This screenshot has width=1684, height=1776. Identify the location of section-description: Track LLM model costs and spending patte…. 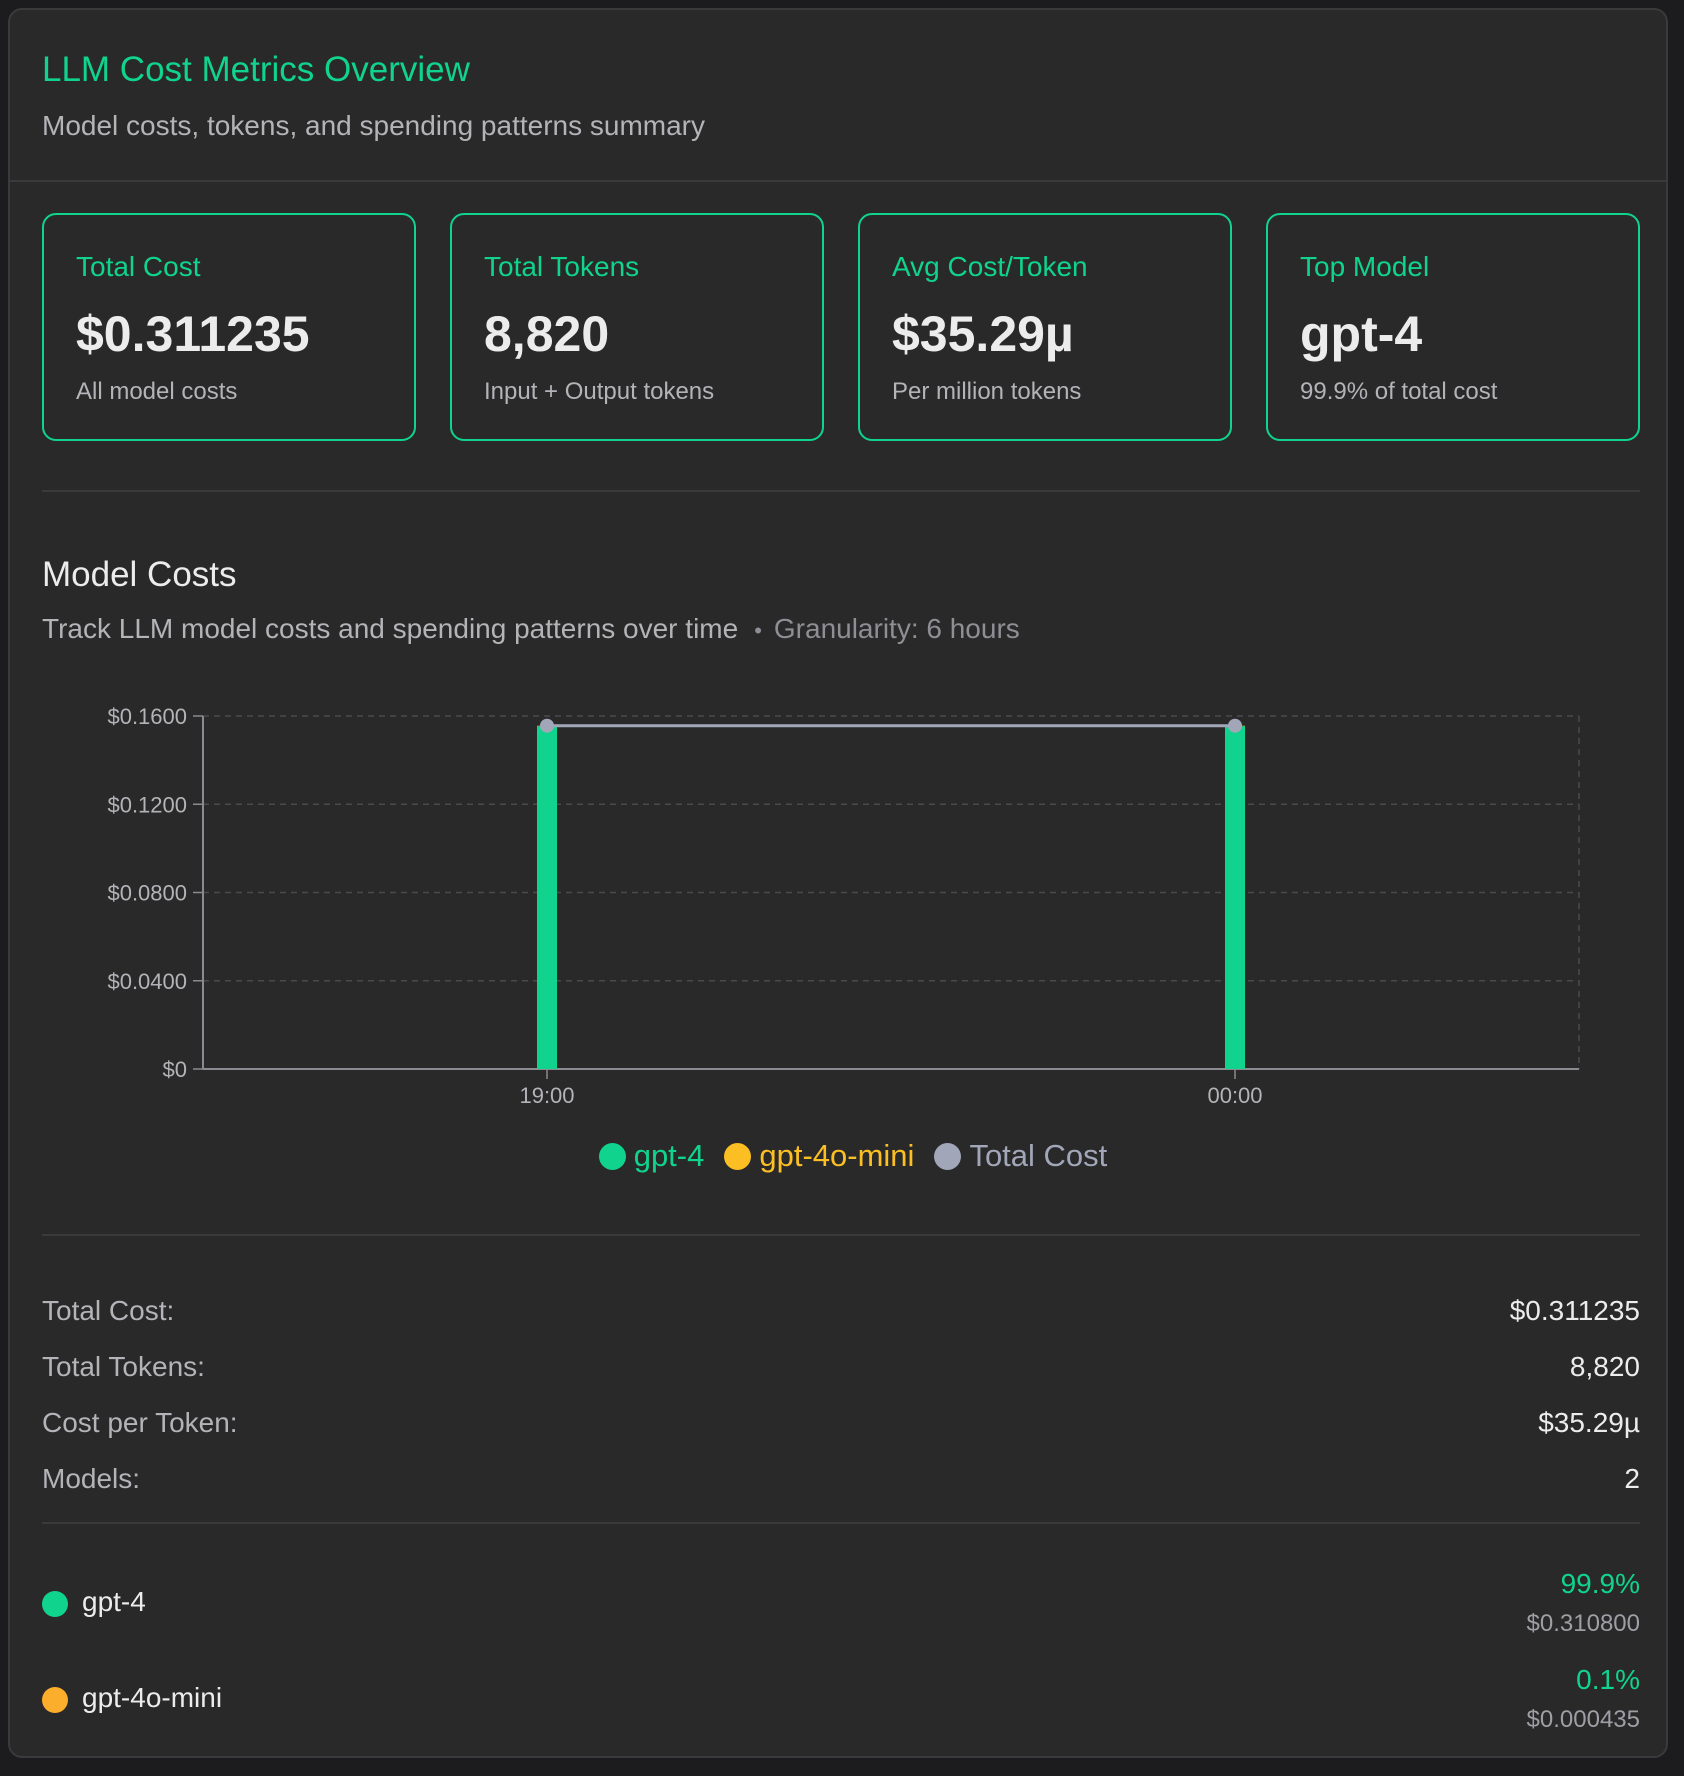
(531, 629).